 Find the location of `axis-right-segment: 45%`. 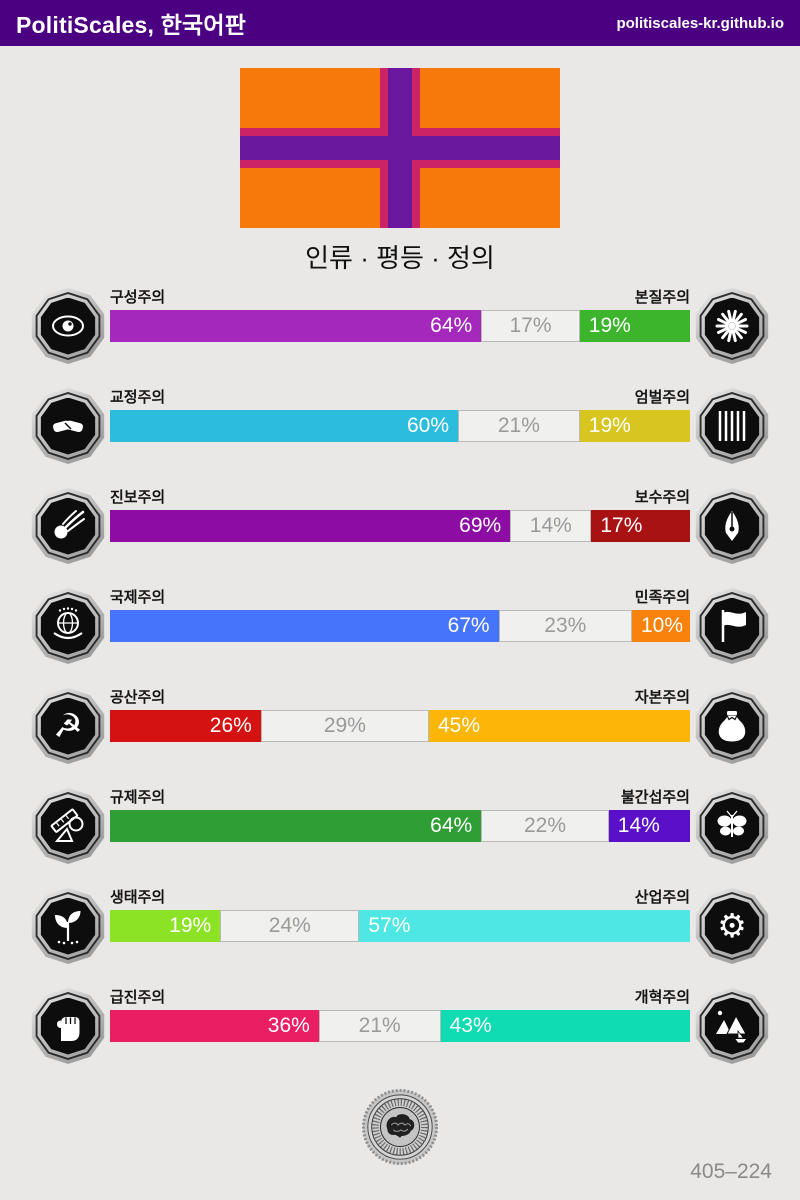

axis-right-segment: 45% is located at coordinates (559, 726).